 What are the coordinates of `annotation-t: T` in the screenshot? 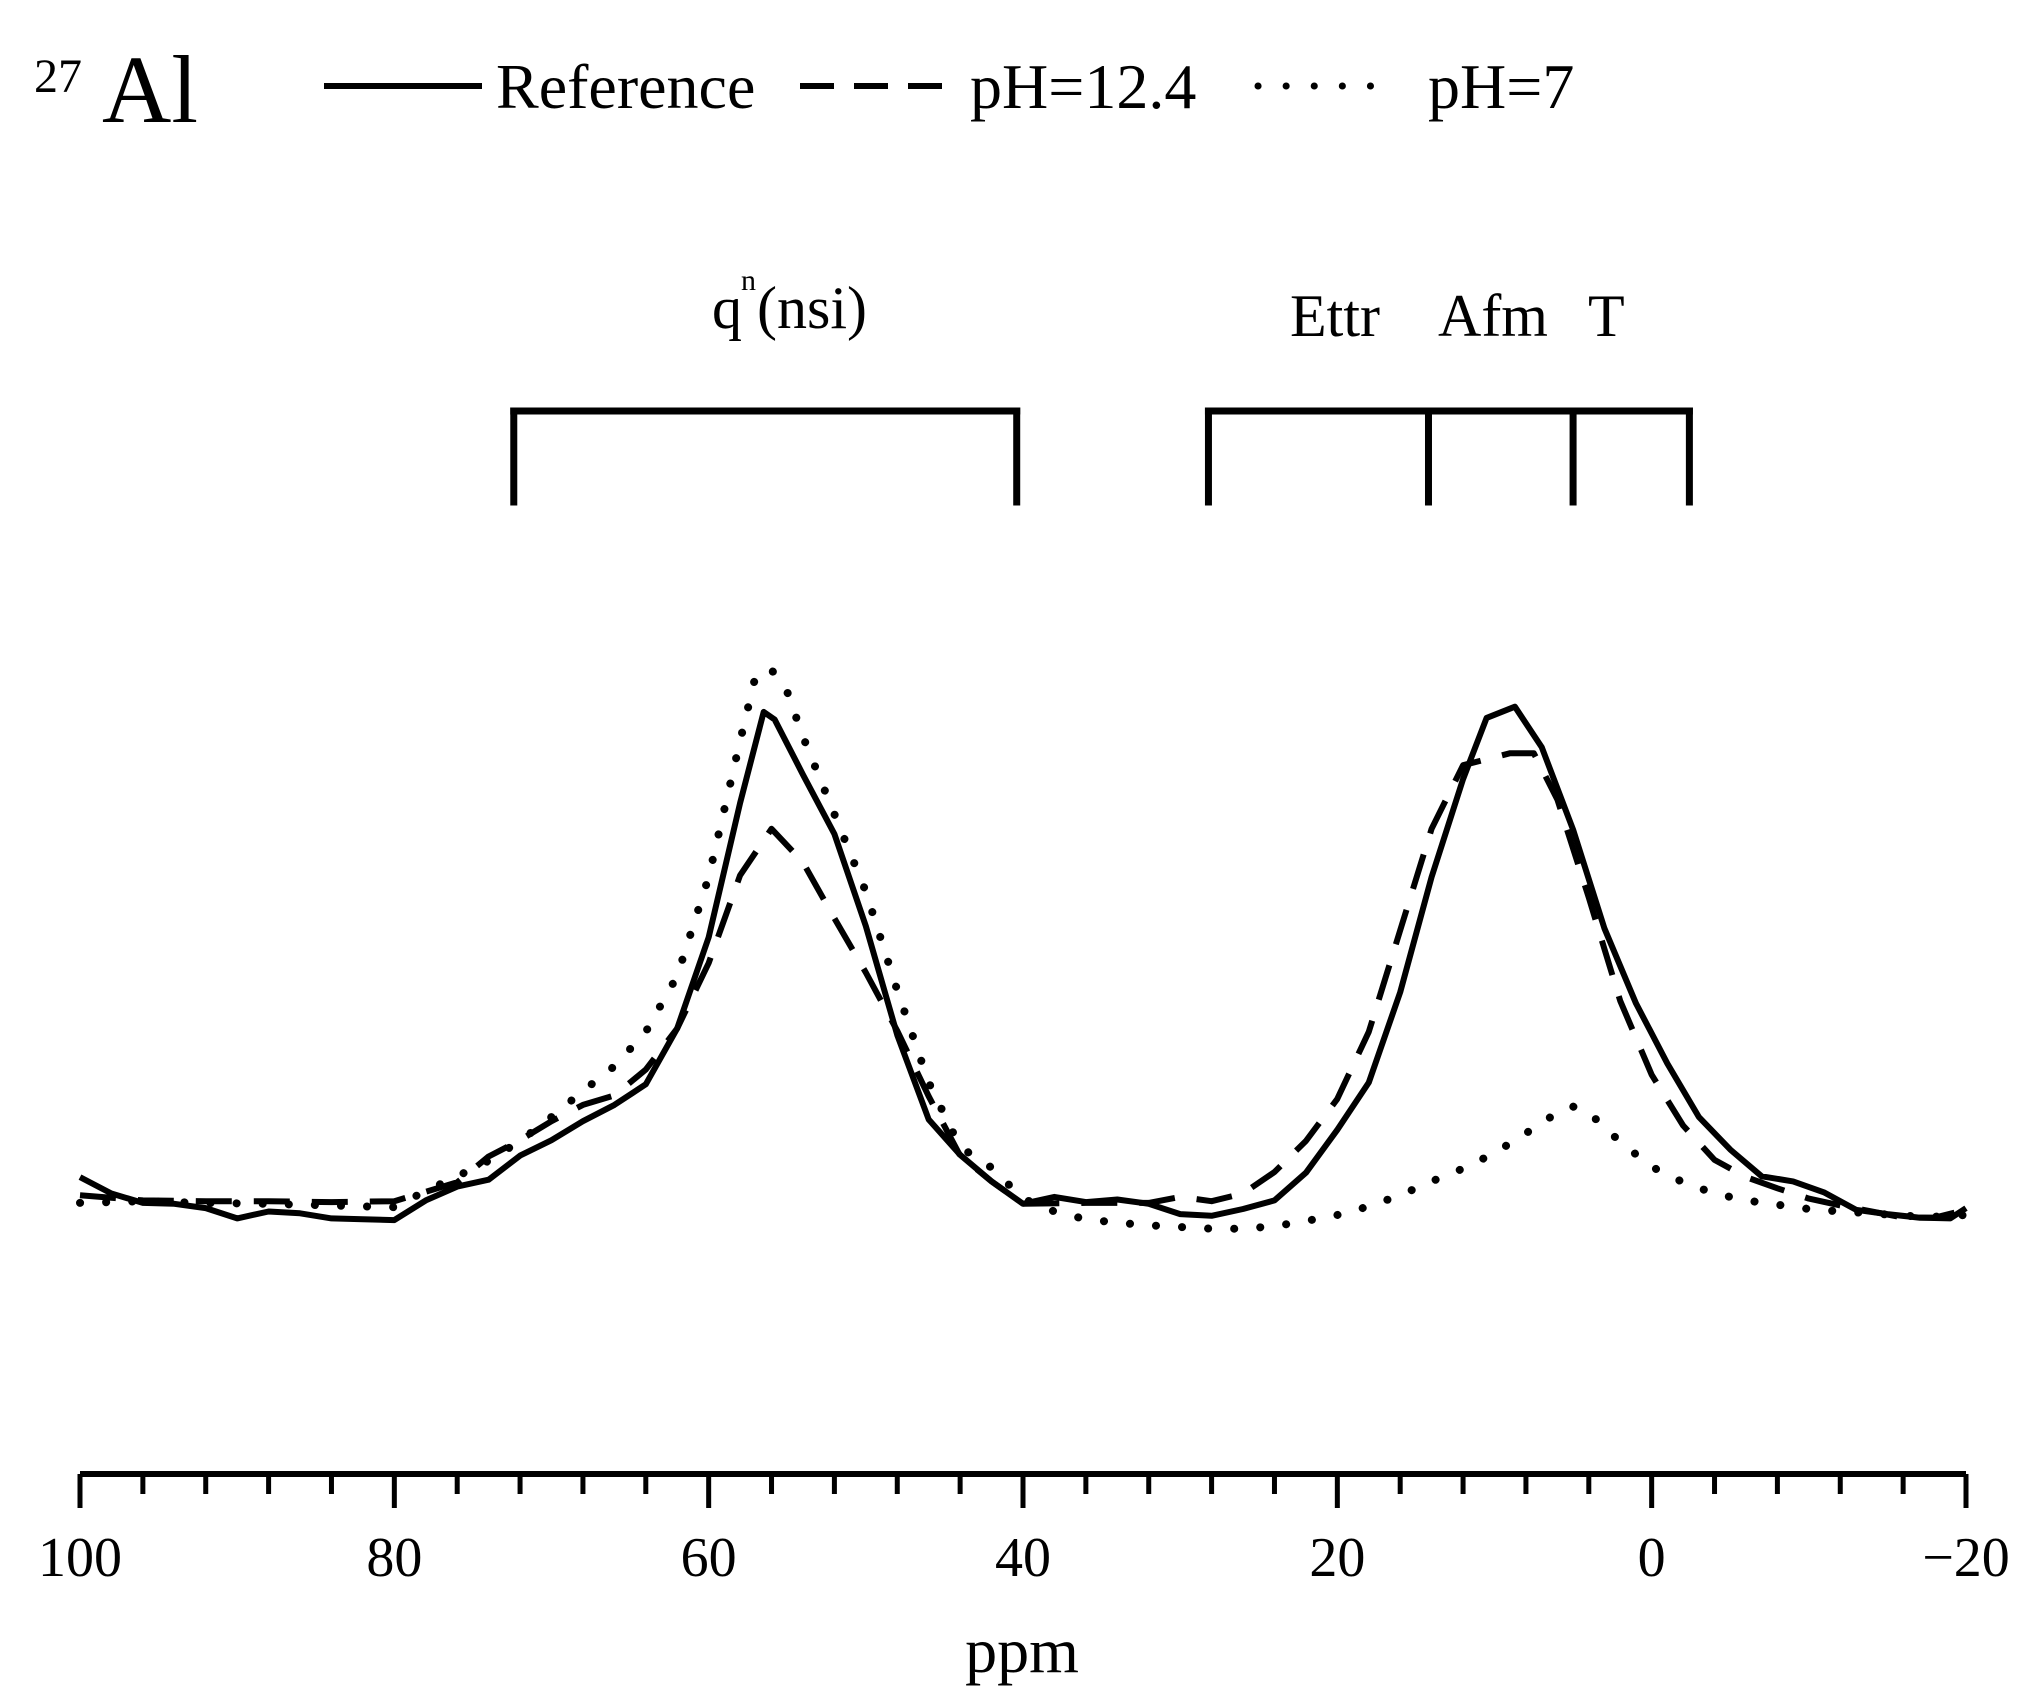 It's located at (1606, 316).